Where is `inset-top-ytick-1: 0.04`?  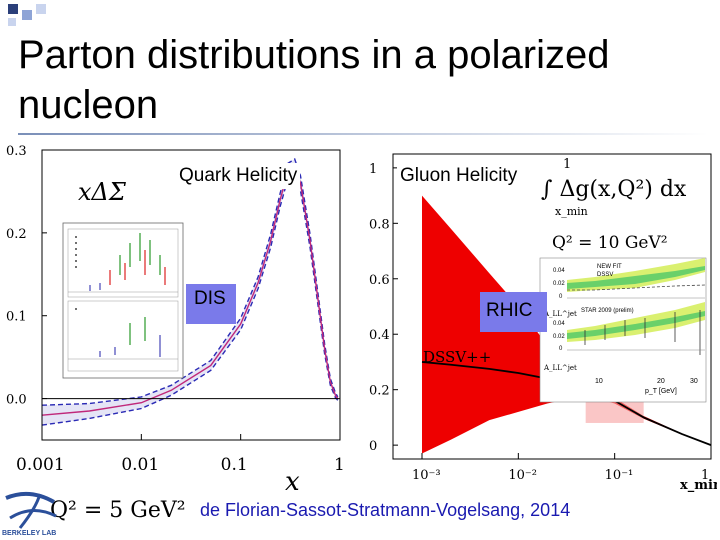
inset-top-ytick-1: 0.04 is located at coordinates (559, 271).